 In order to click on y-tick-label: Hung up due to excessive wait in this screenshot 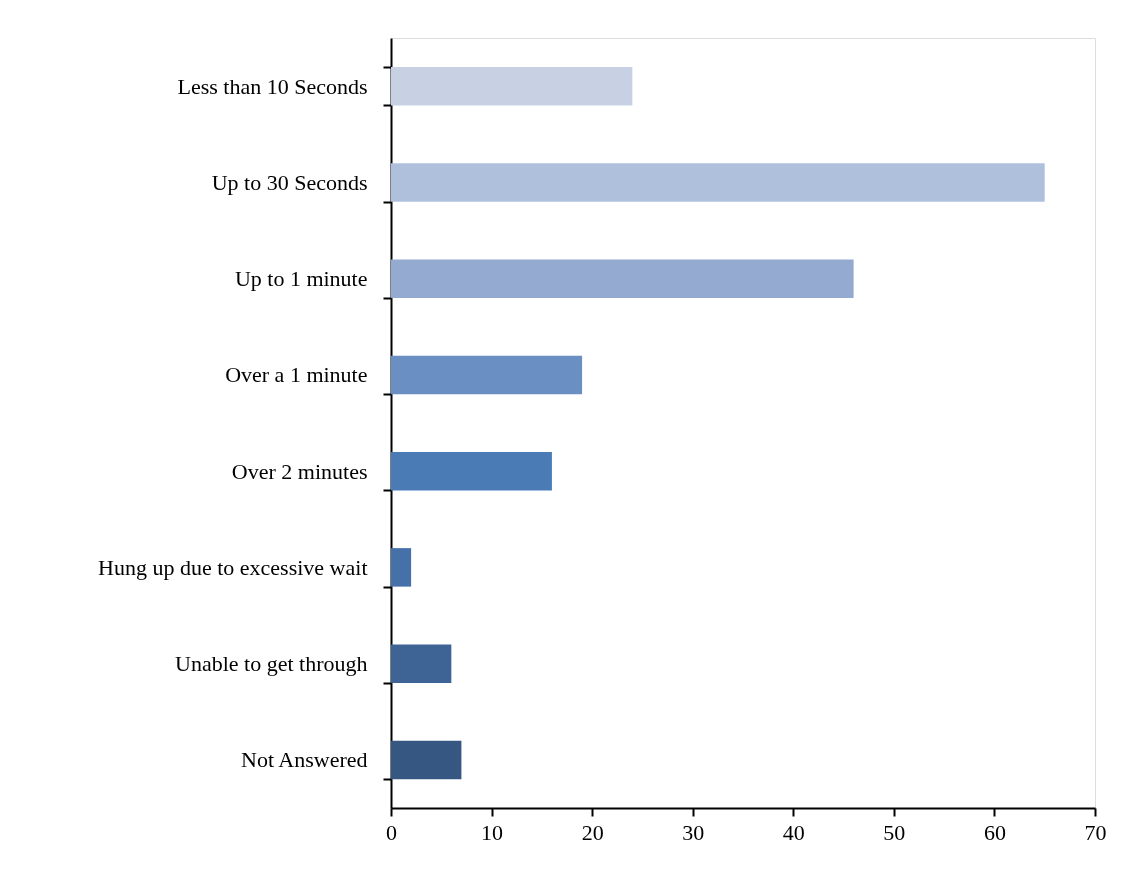, I will do `click(233, 567)`.